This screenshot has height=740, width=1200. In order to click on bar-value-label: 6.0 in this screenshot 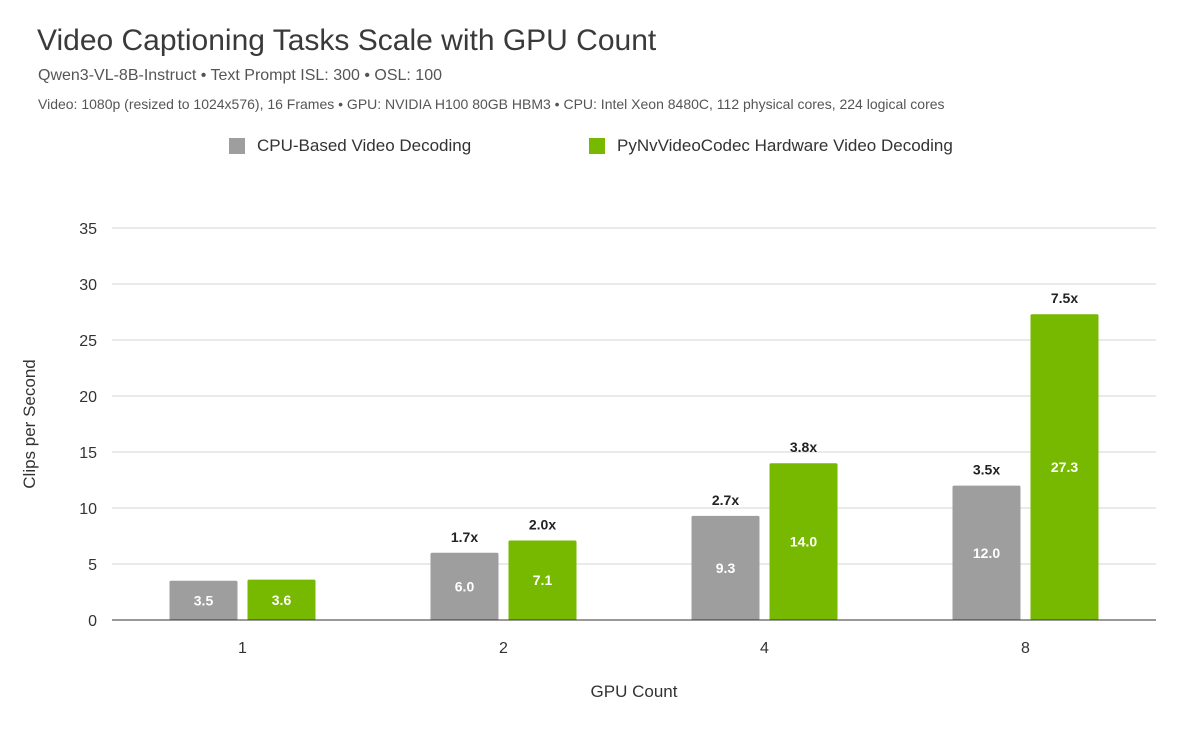, I will do `click(465, 586)`.